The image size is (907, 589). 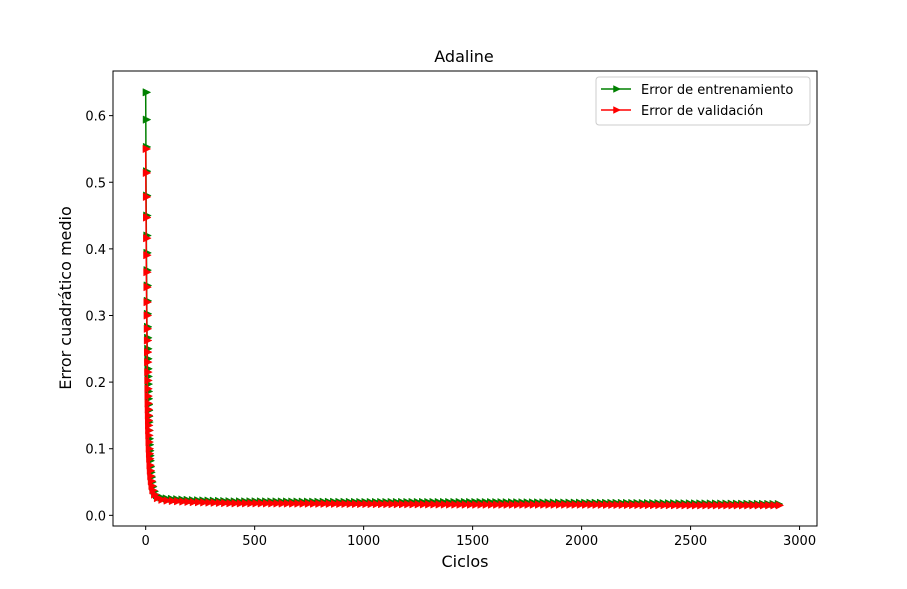 What do you see at coordinates (464, 56) in the screenshot?
I see `chart-title: Adaline` at bounding box center [464, 56].